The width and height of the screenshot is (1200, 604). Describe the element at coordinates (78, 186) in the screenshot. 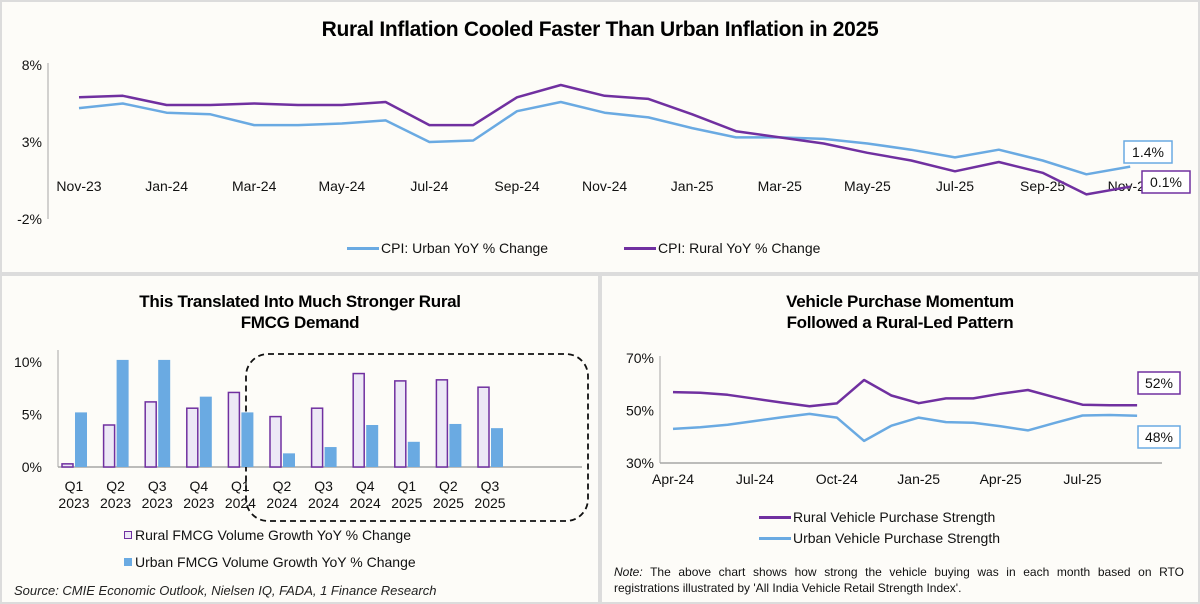

I see `x-tick-label: Nov-23` at that location.